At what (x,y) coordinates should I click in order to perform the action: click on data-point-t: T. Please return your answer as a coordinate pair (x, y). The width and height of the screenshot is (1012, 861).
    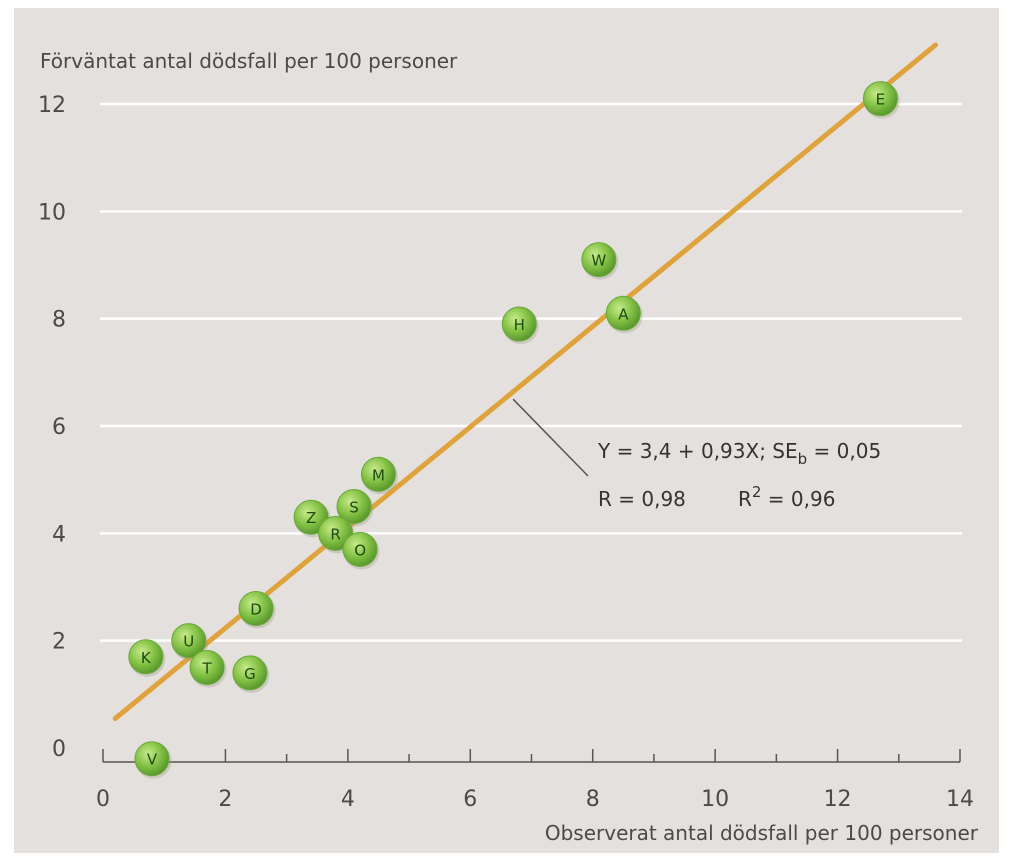
    Looking at the image, I should click on (208, 669).